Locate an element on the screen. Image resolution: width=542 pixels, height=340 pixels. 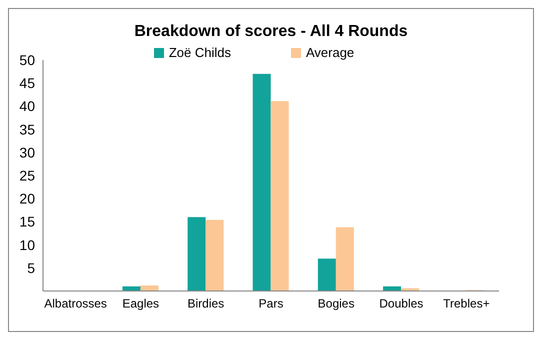
x-tick-label: Birdies is located at coordinates (206, 303).